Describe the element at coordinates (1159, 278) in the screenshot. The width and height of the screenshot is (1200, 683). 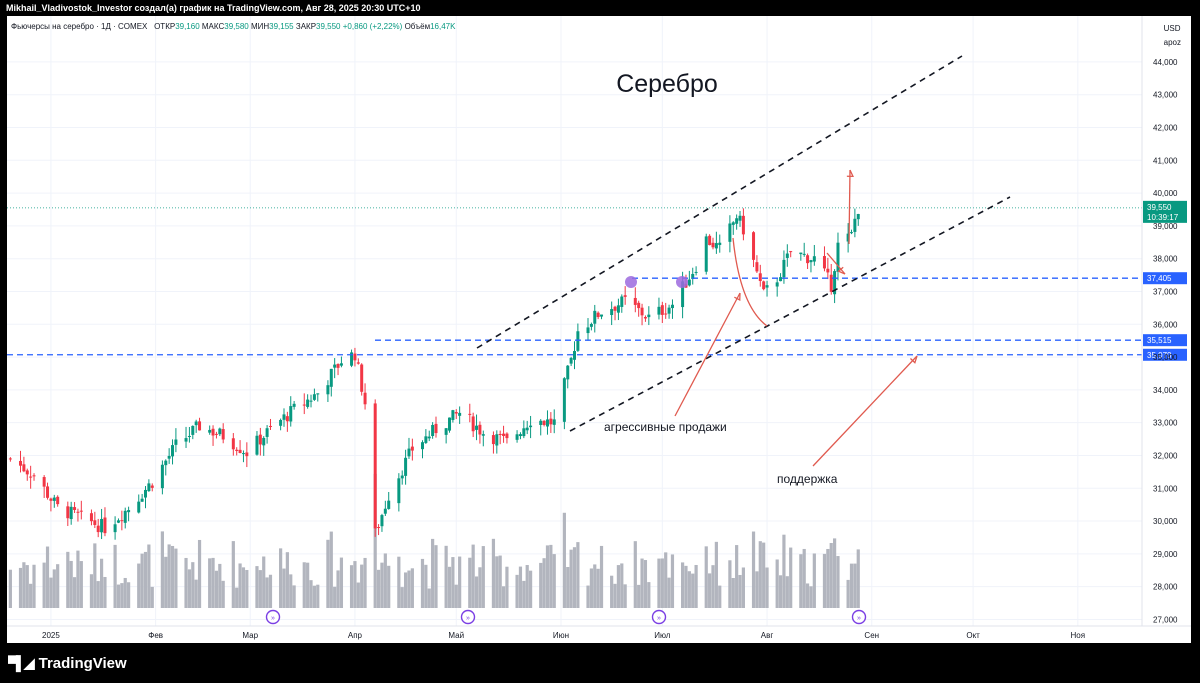
I see `price-label: 37,405` at that location.